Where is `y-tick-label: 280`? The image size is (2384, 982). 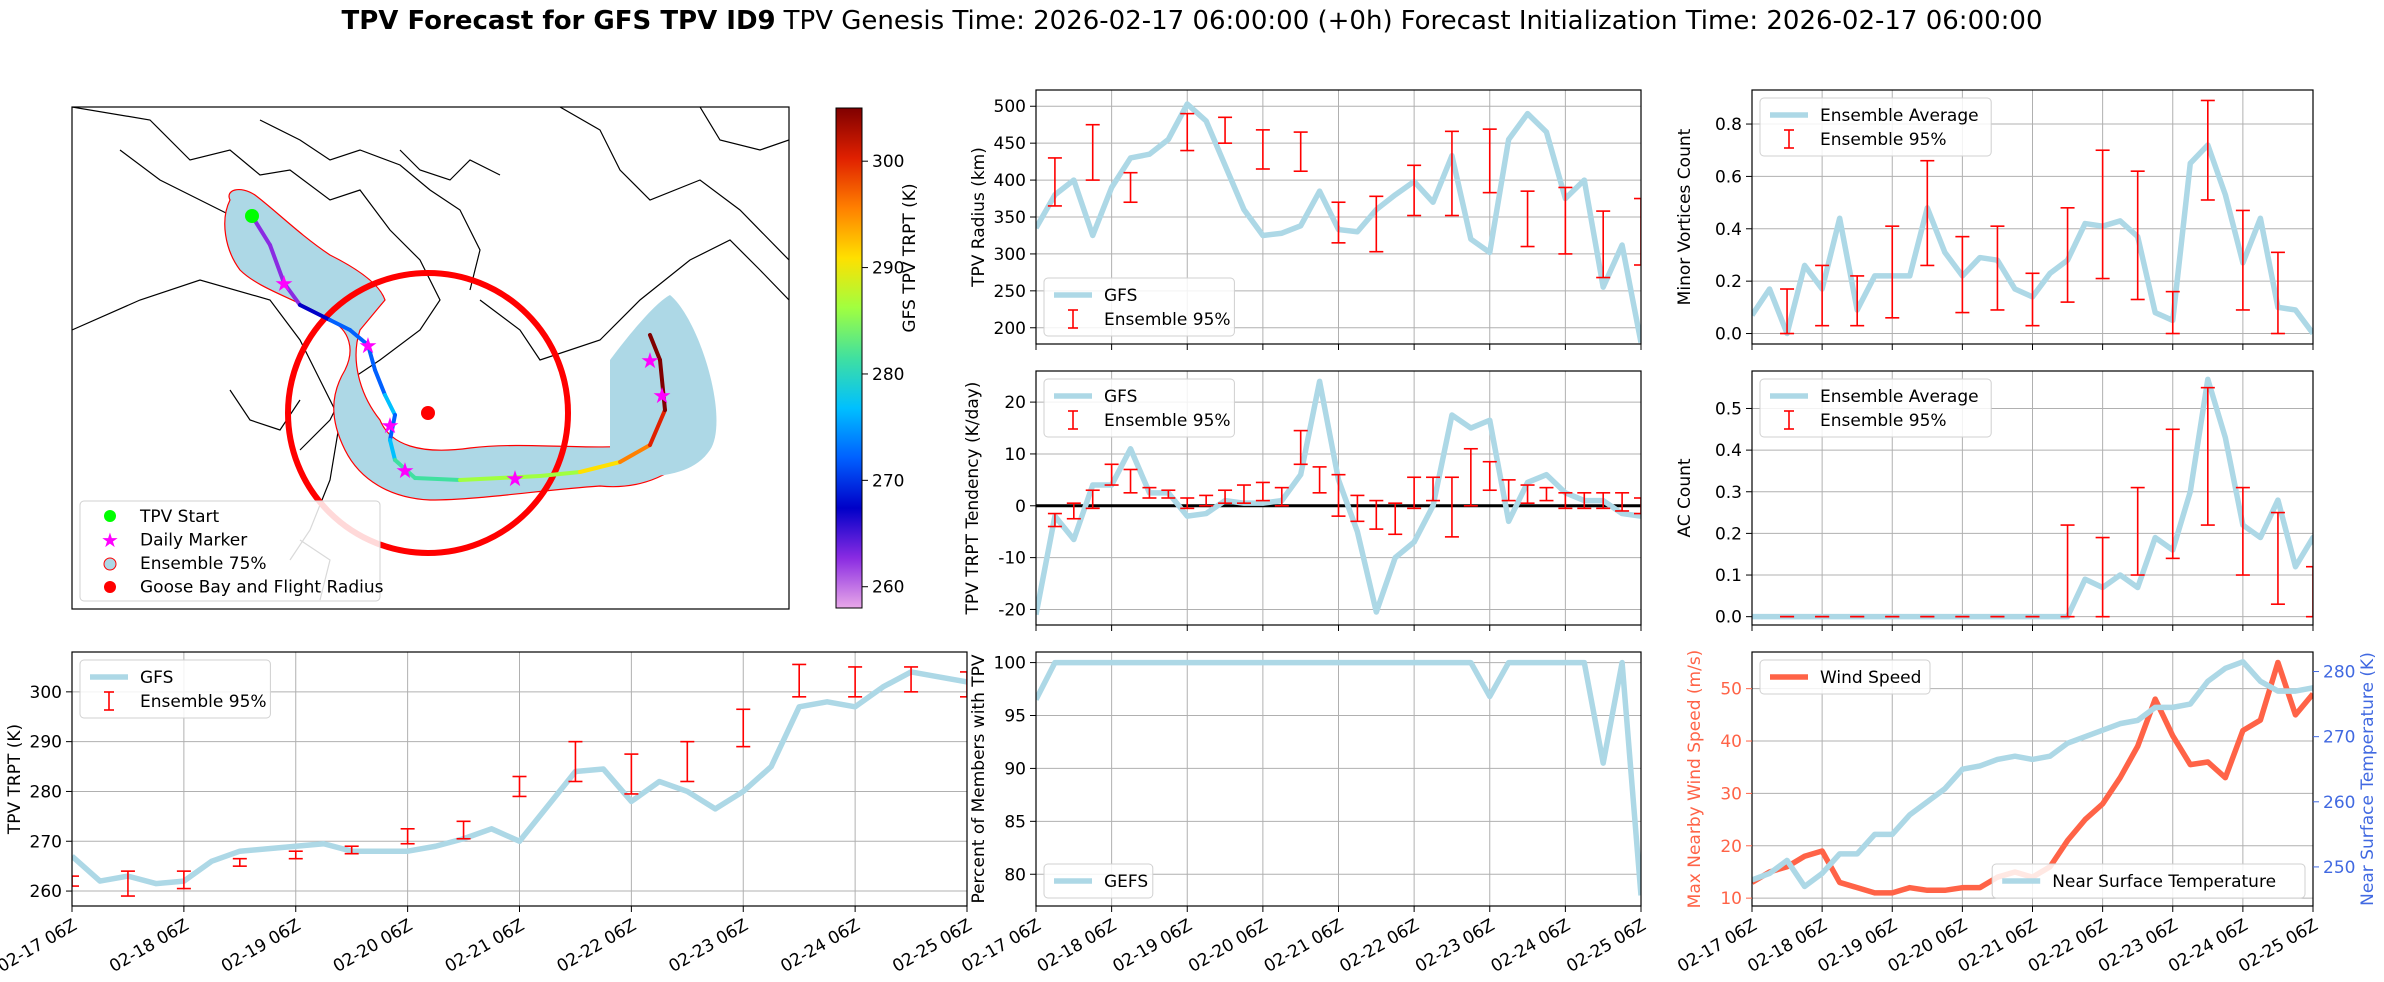
y-tick-label: 280 is located at coordinates (46, 792).